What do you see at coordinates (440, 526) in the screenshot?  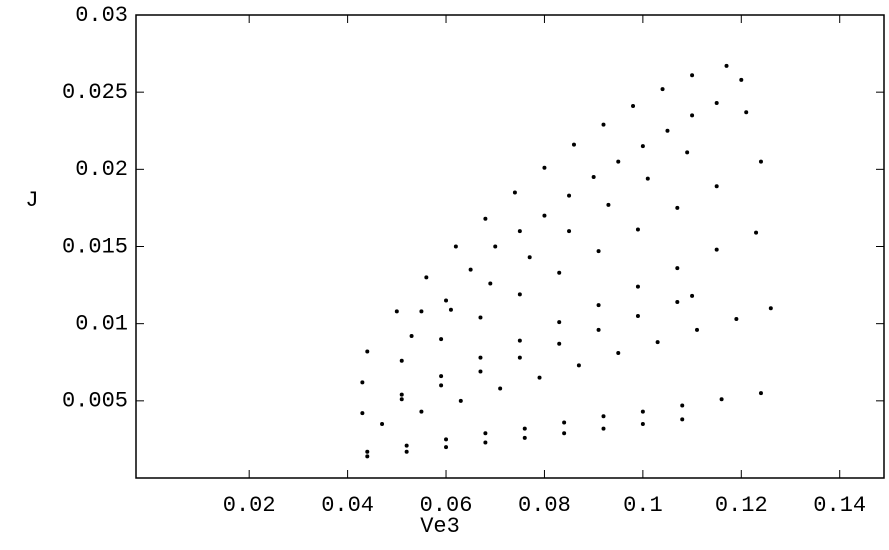 I see `x-axis-label: Ve3` at bounding box center [440, 526].